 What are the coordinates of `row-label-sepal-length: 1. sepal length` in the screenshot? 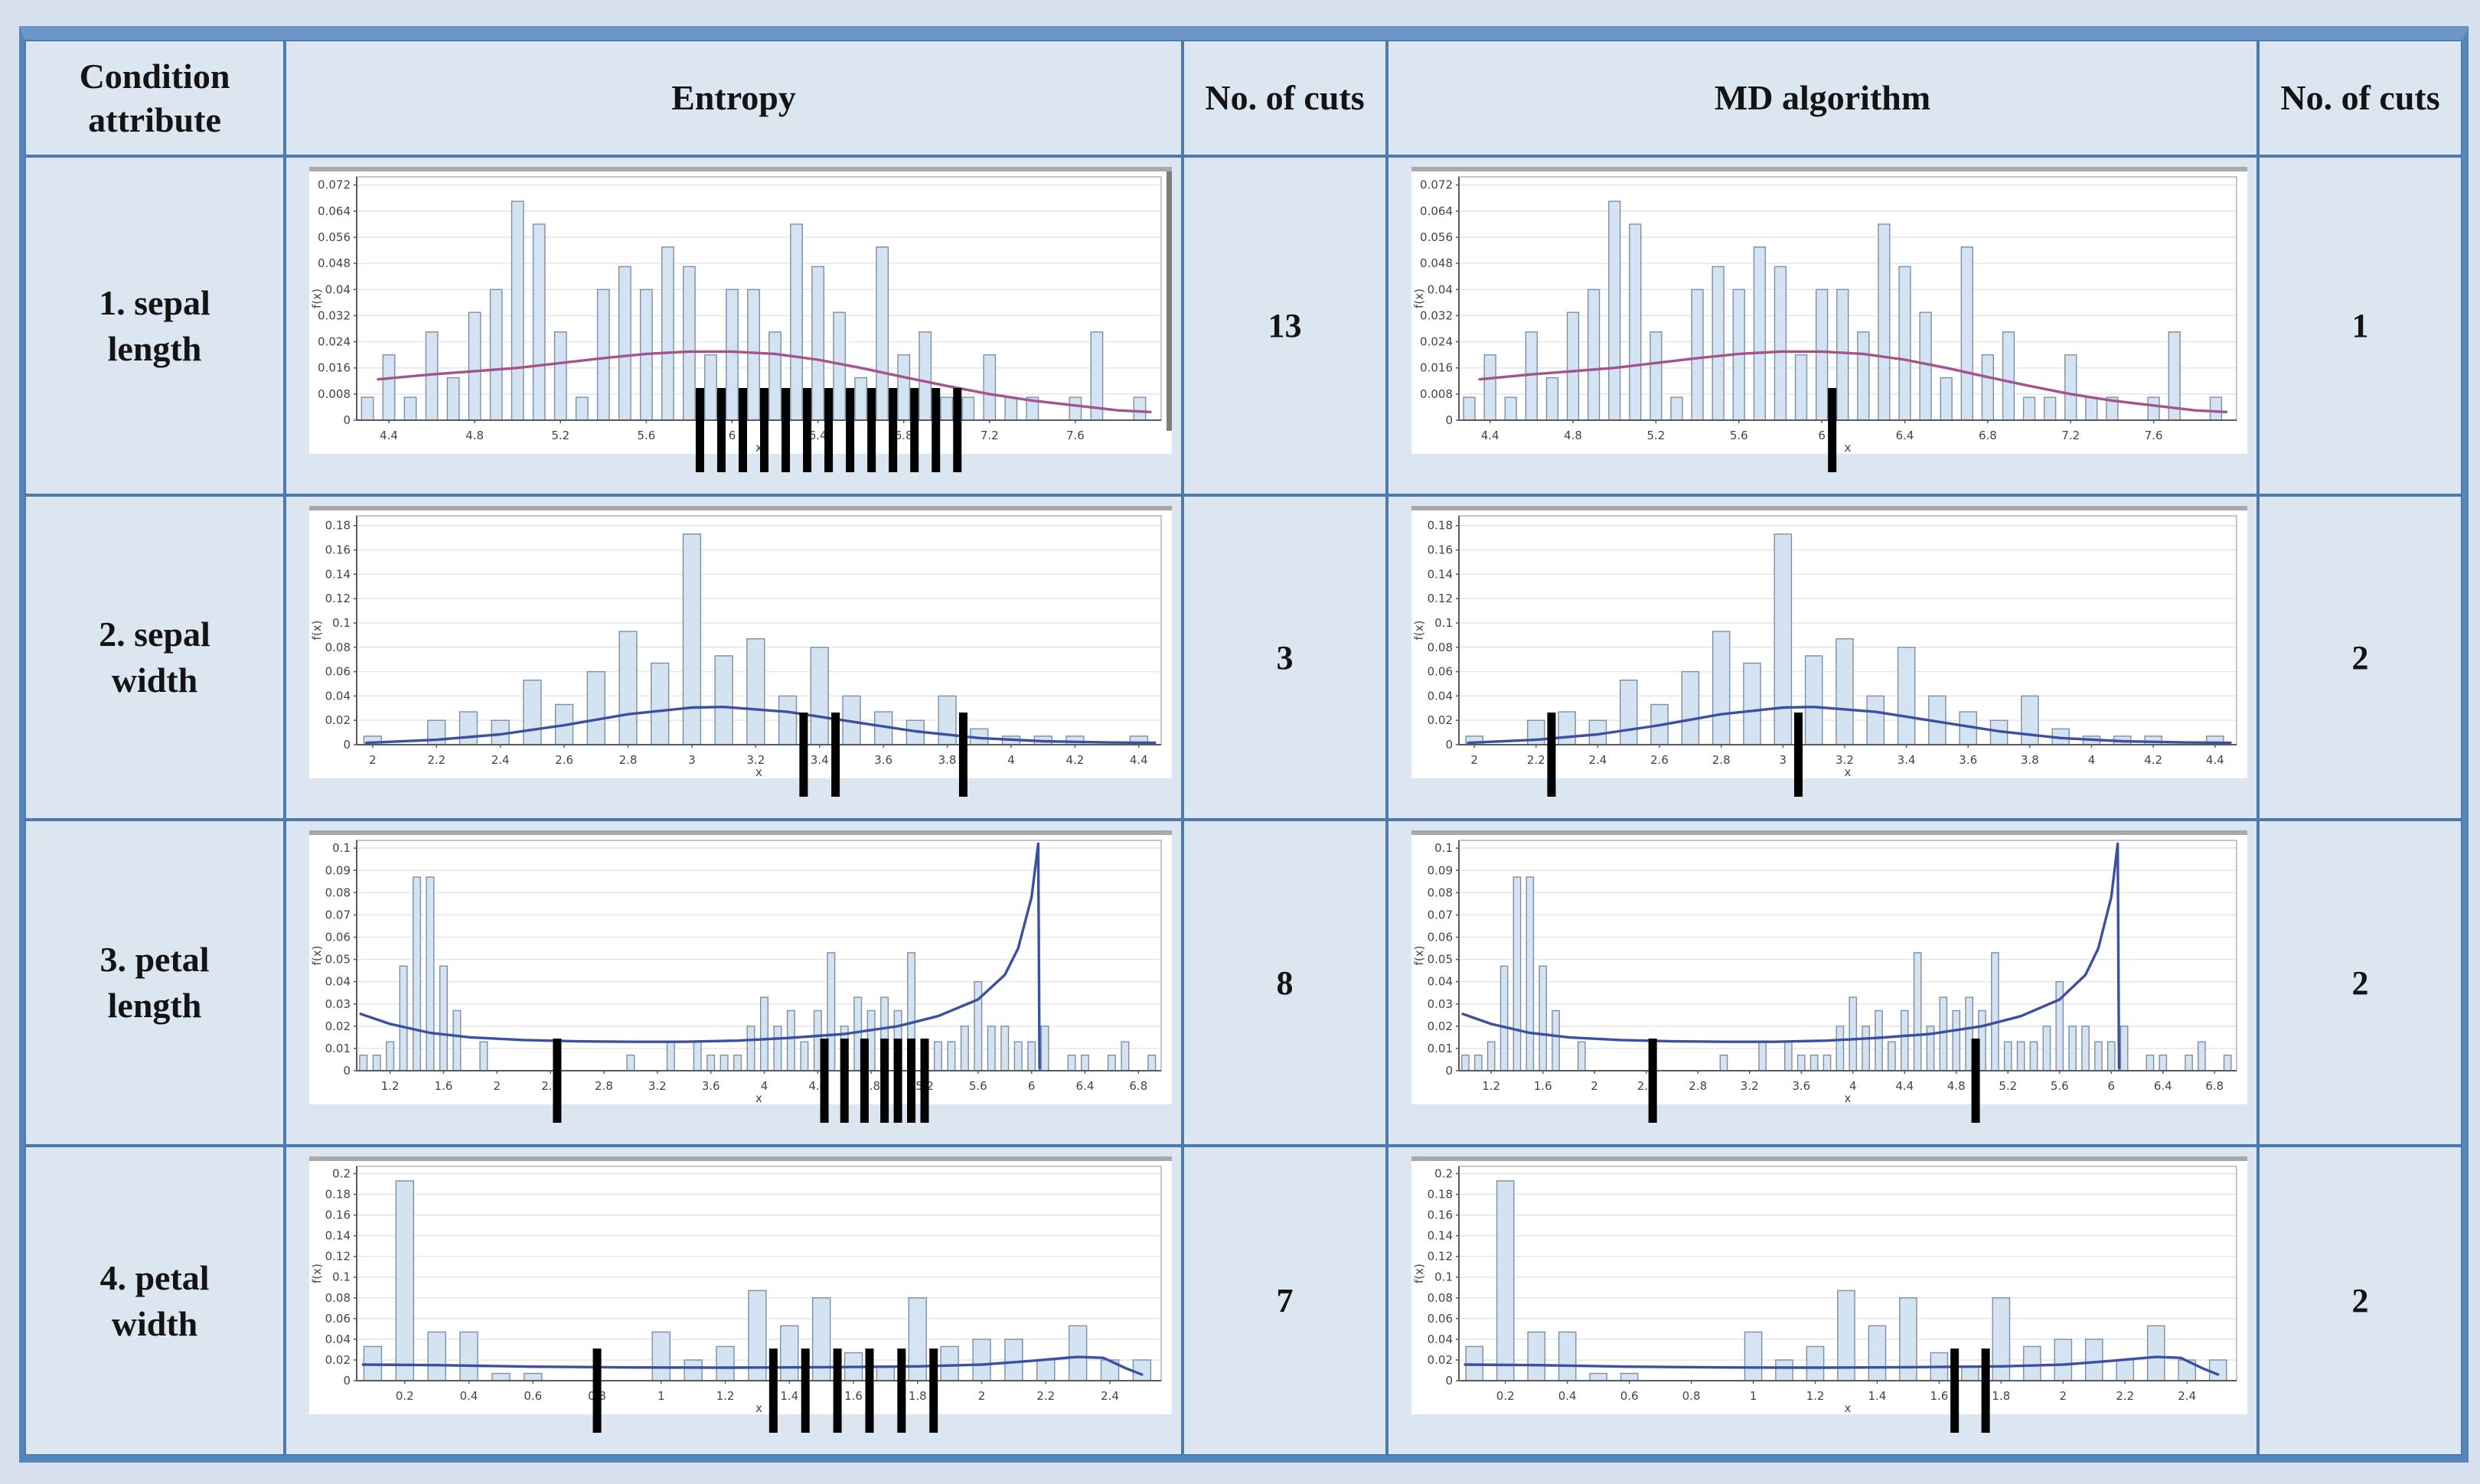 It's located at (154, 325).